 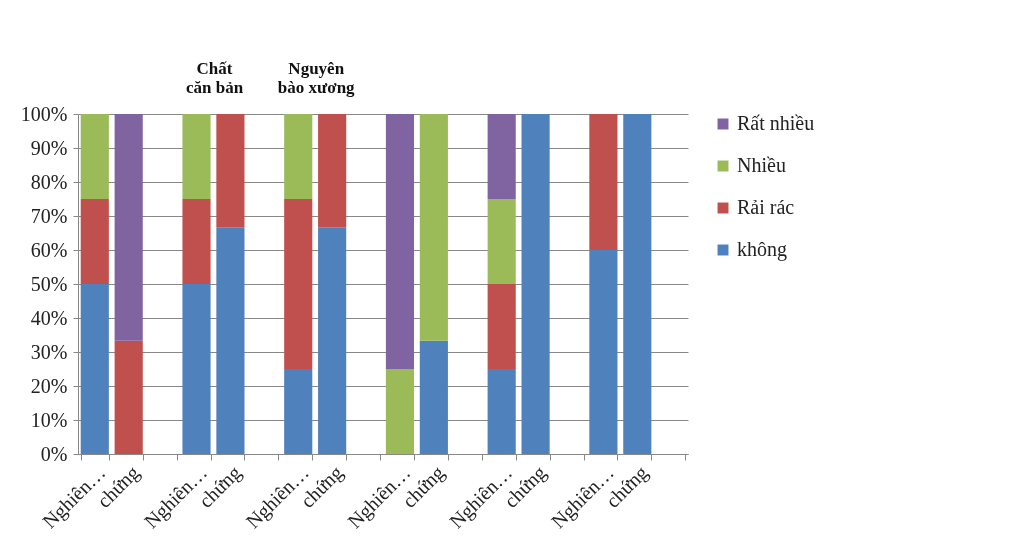 What do you see at coordinates (49, 215) in the screenshot?
I see `y-tick-label: 70%` at bounding box center [49, 215].